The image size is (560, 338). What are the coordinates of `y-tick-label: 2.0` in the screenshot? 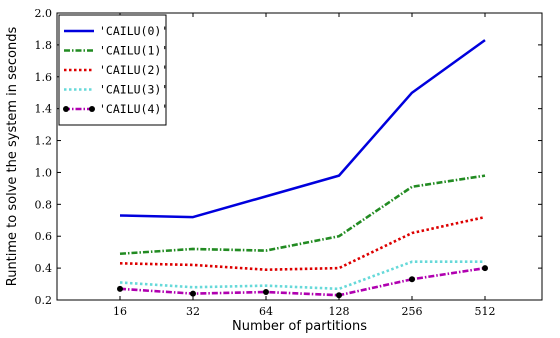 It's located at (44, 13).